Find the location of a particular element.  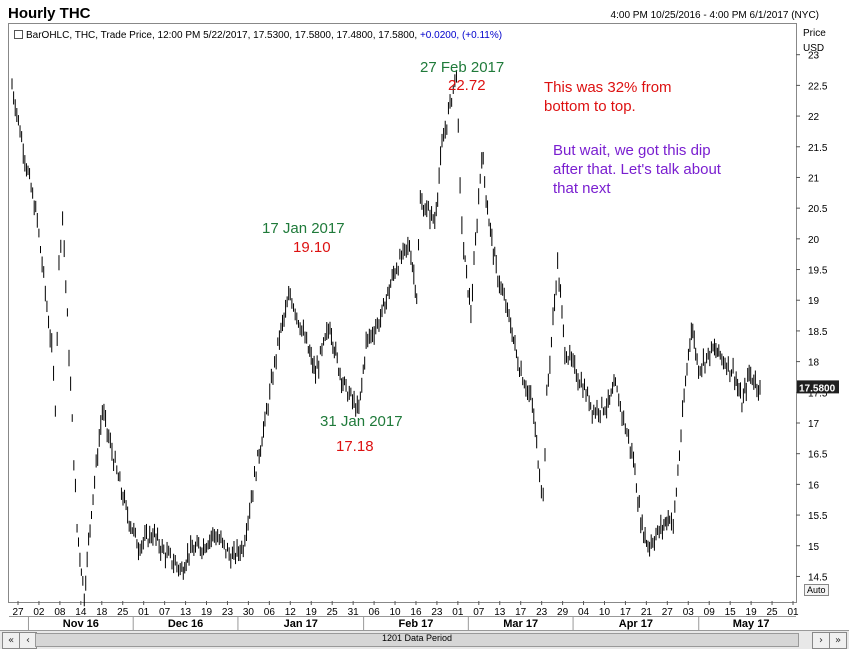

price-axis-title: Price is located at coordinates (814, 33).